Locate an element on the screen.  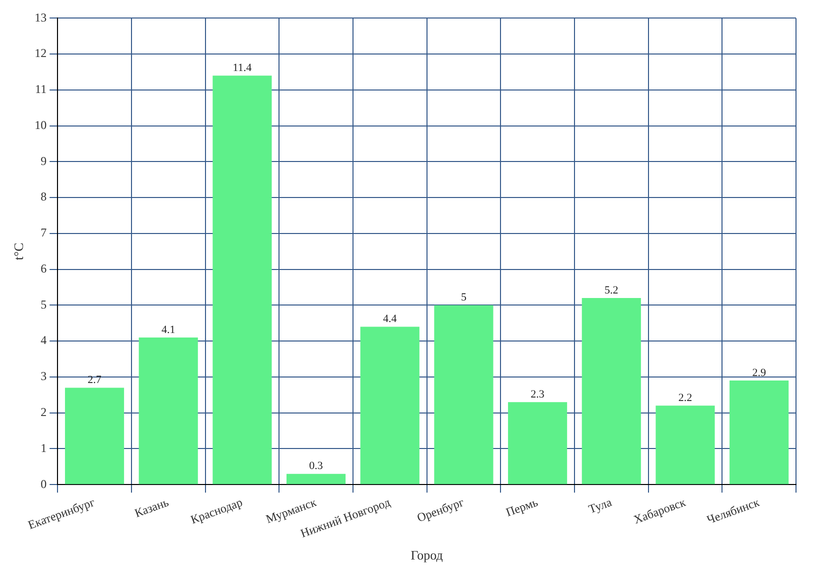
y-axis-title: t°C is located at coordinates (18, 251).